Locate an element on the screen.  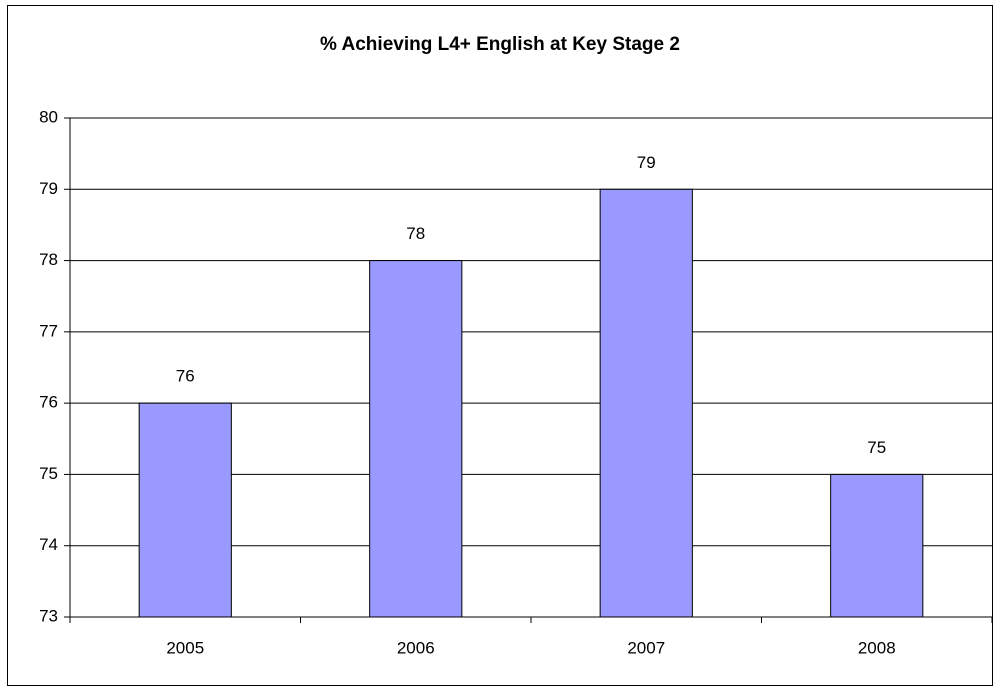
y-tick-label: 74 is located at coordinates (48, 544).